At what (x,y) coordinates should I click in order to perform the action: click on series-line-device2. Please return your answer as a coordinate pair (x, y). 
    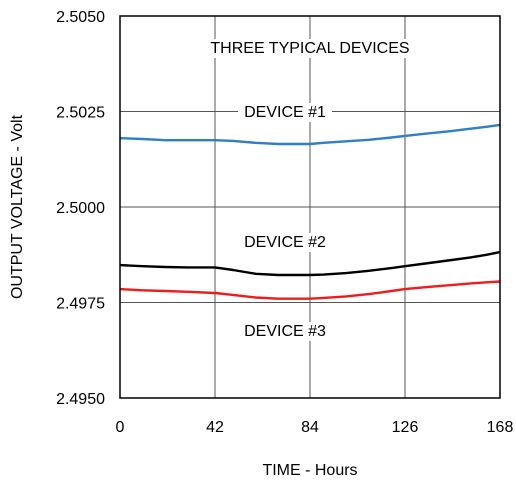
    Looking at the image, I should click on (310, 263).